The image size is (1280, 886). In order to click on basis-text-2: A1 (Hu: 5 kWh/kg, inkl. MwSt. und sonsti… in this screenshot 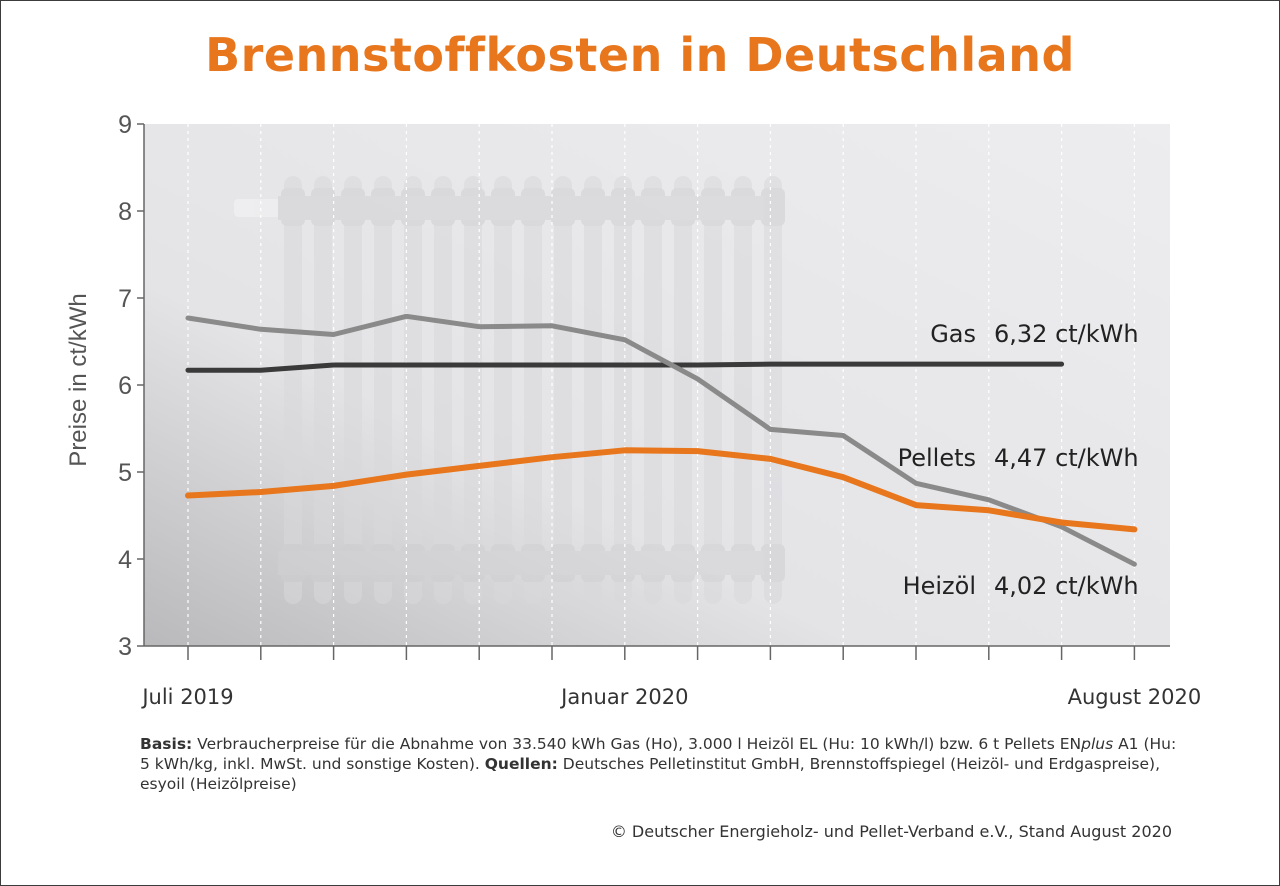, I will do `click(658, 754)`.